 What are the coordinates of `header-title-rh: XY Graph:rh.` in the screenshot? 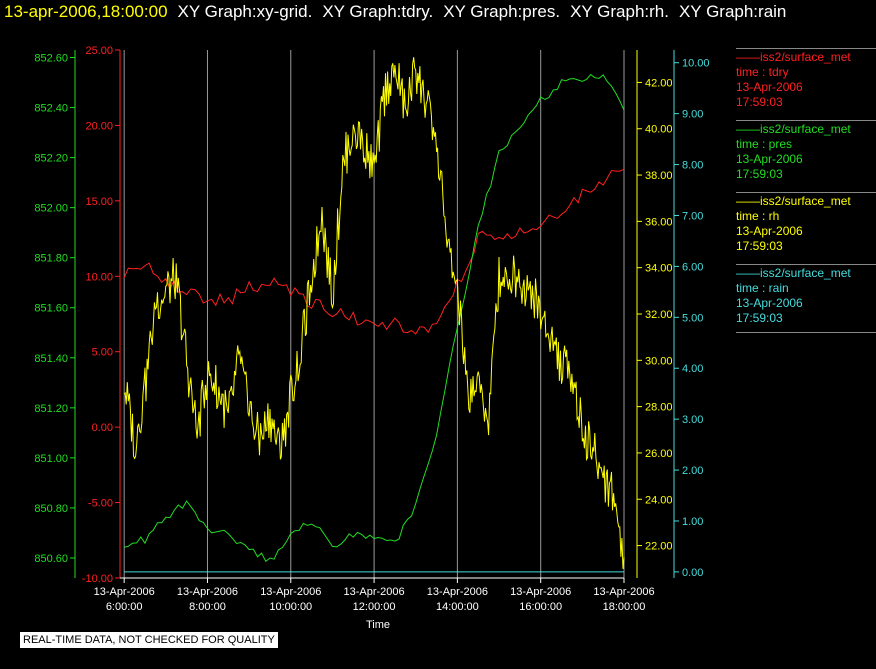 It's located at (619, 11).